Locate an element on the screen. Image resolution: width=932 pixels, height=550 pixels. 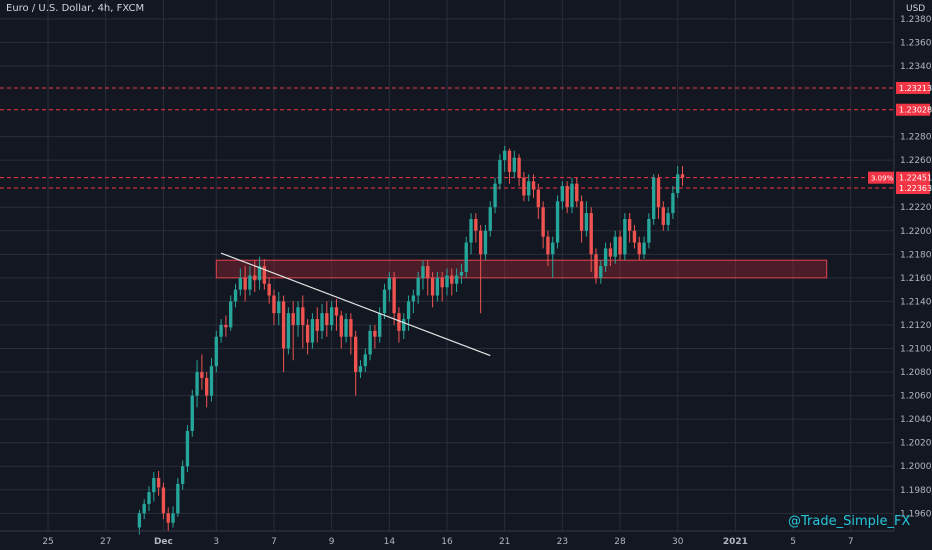
zone-rectangle is located at coordinates (521, 269).